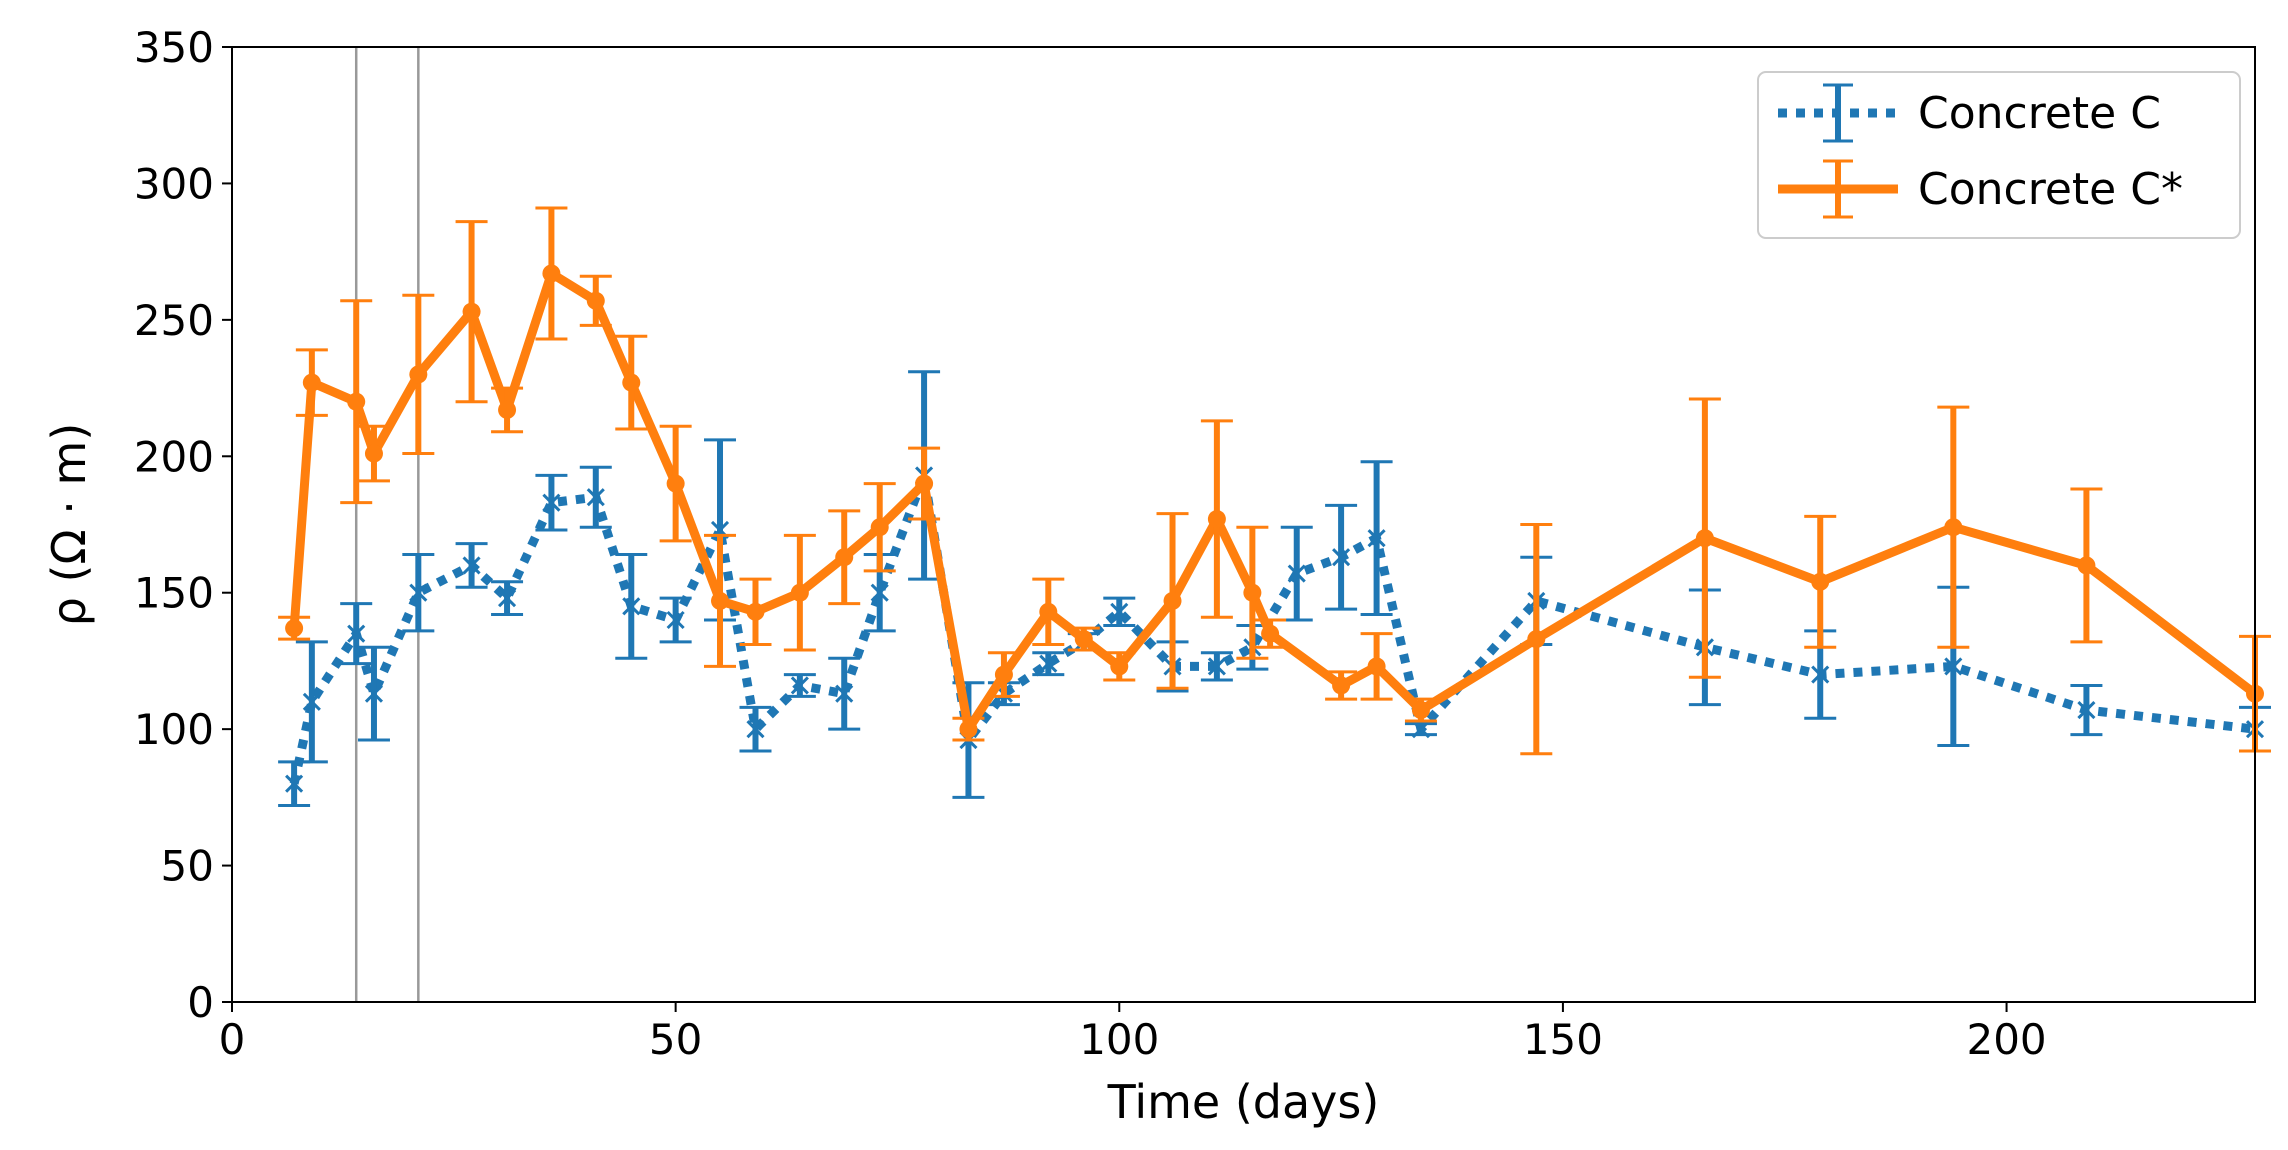 Image resolution: width=2288 pixels, height=1150 pixels. I want to click on legend-label: Concrete C*, so click(2050, 189).